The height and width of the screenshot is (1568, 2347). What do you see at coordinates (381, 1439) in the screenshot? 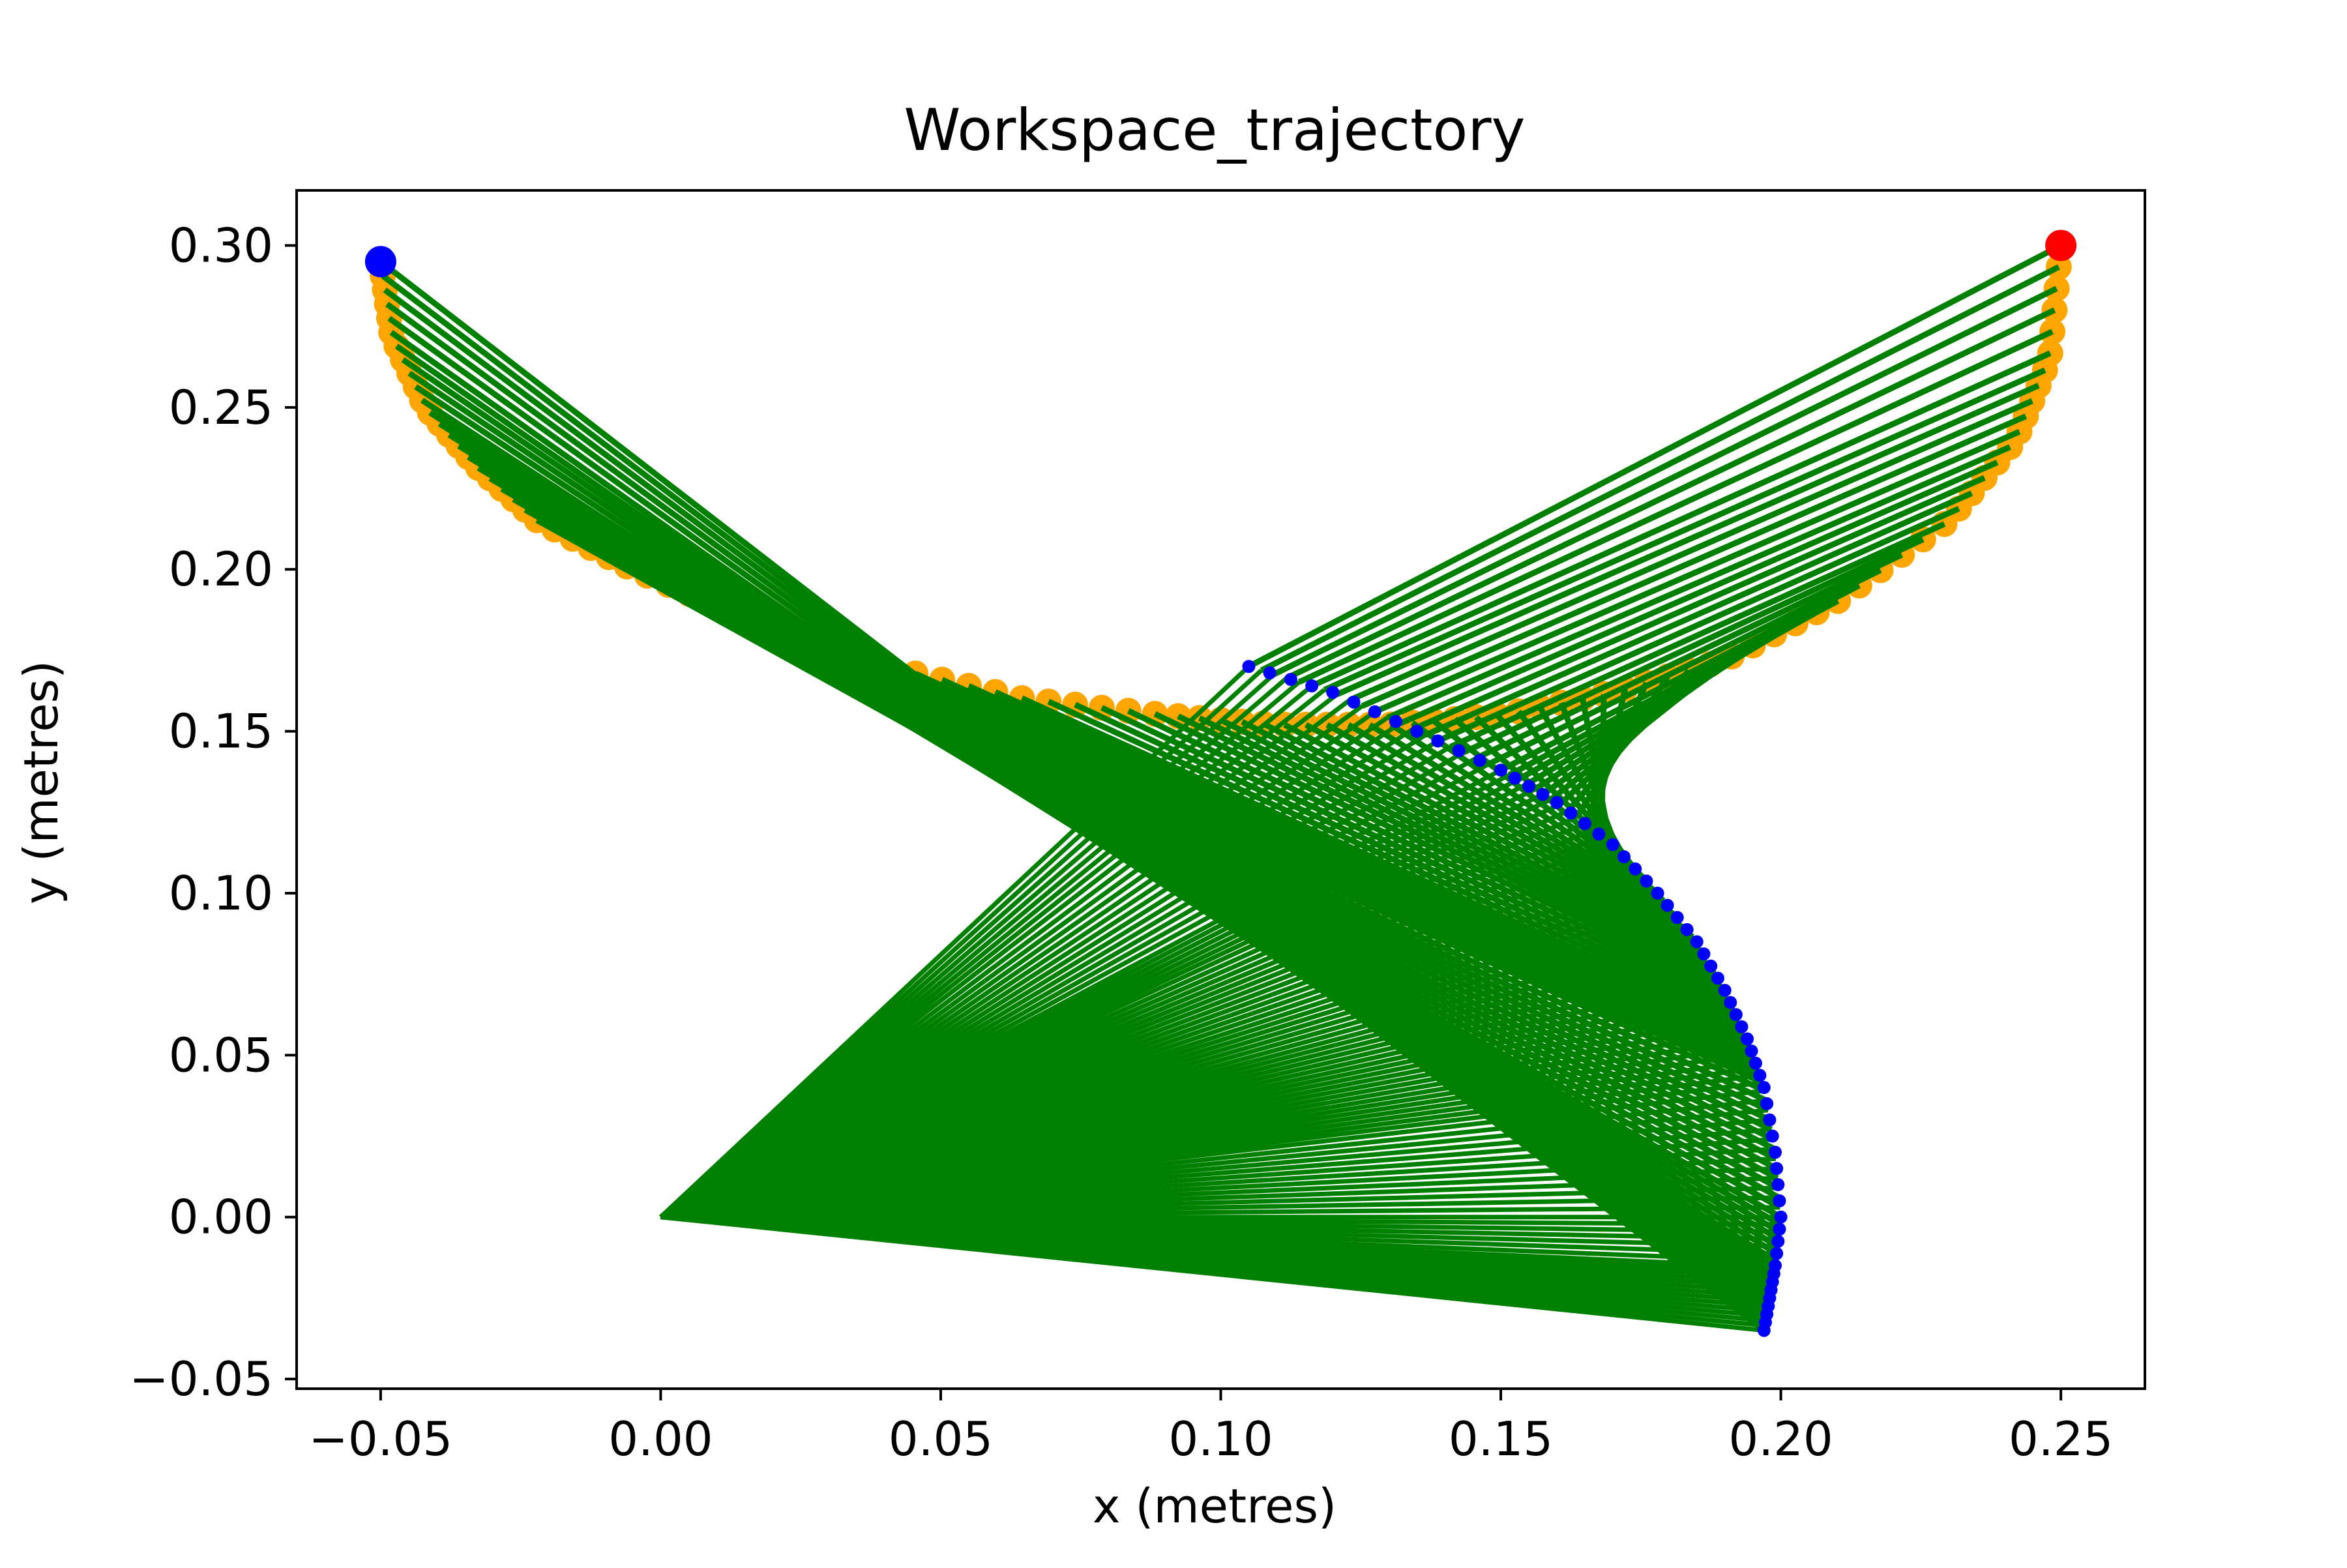
I see `x-tick-label: −0.05` at bounding box center [381, 1439].